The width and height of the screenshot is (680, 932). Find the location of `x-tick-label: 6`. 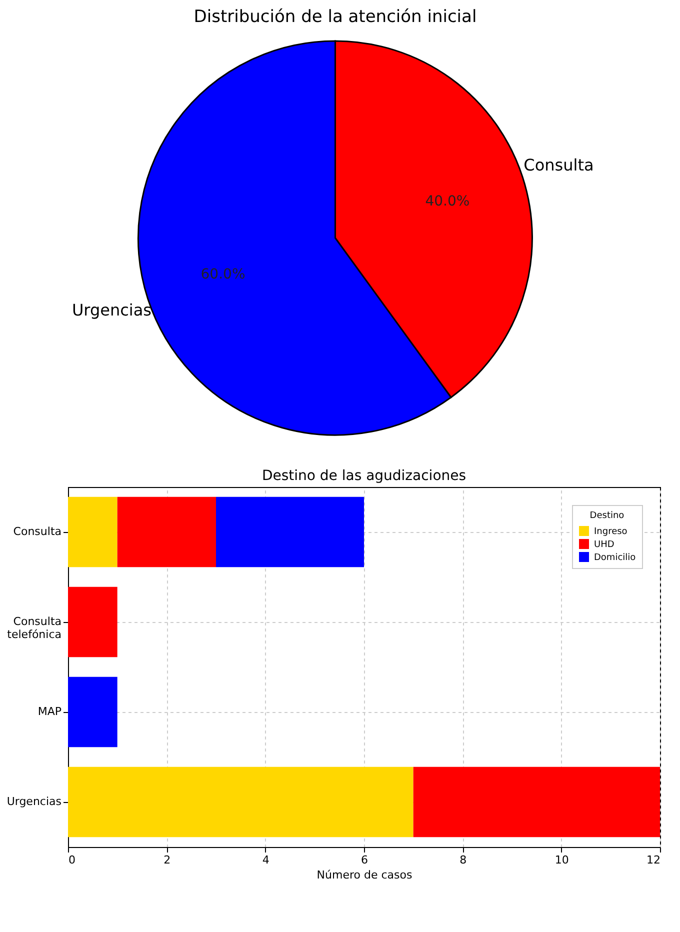

x-tick-label: 6 is located at coordinates (364, 860).